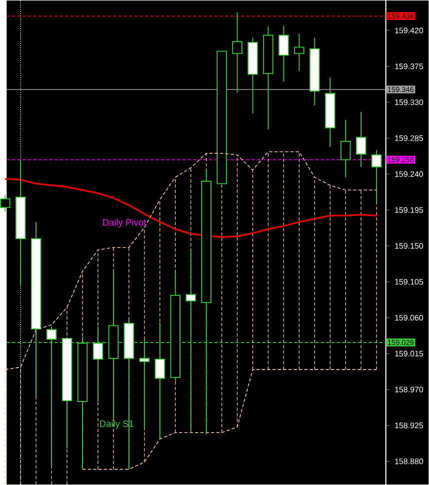  I want to click on annotation: Daily Pivot, so click(124, 223).